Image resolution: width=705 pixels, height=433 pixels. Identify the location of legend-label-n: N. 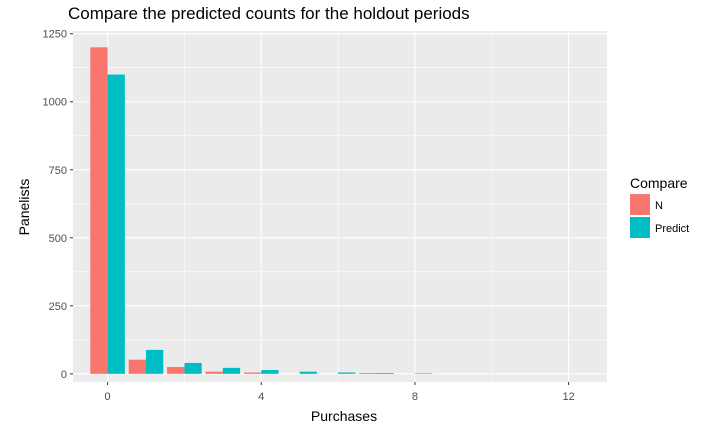
(659, 206).